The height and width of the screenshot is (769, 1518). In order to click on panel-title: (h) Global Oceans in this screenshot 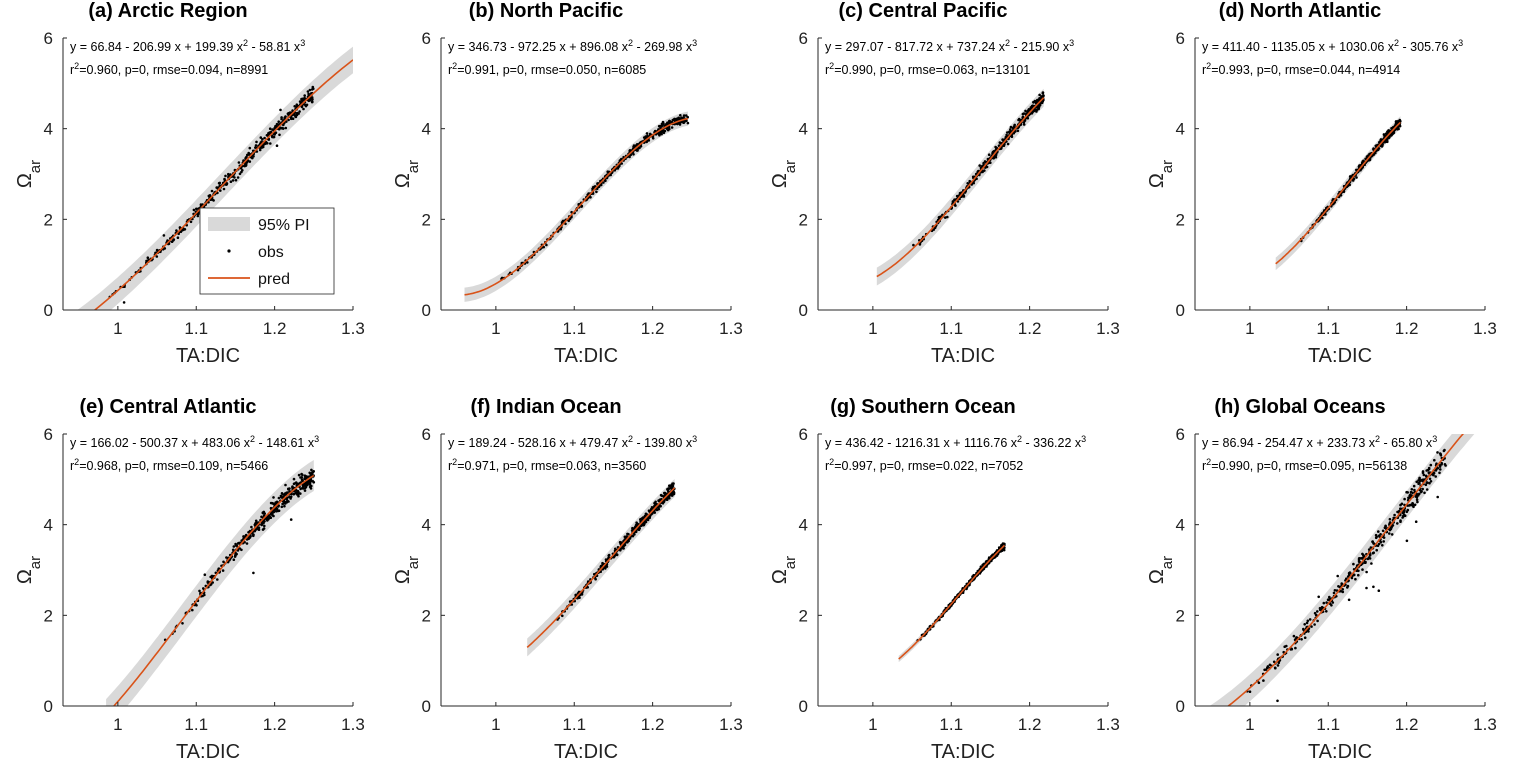, I will do `click(1299, 407)`.